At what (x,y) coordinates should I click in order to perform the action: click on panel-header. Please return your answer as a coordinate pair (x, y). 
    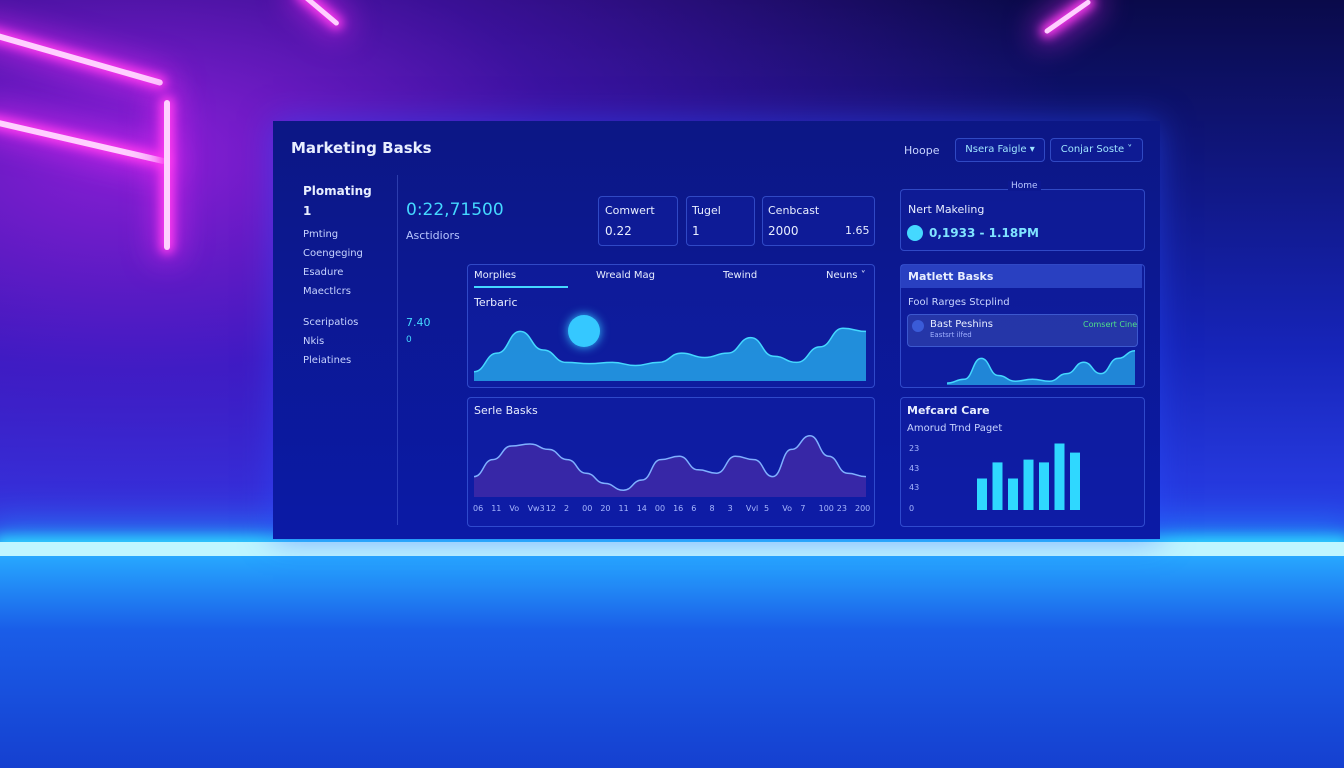
    Looking at the image, I should click on (1021, 276).